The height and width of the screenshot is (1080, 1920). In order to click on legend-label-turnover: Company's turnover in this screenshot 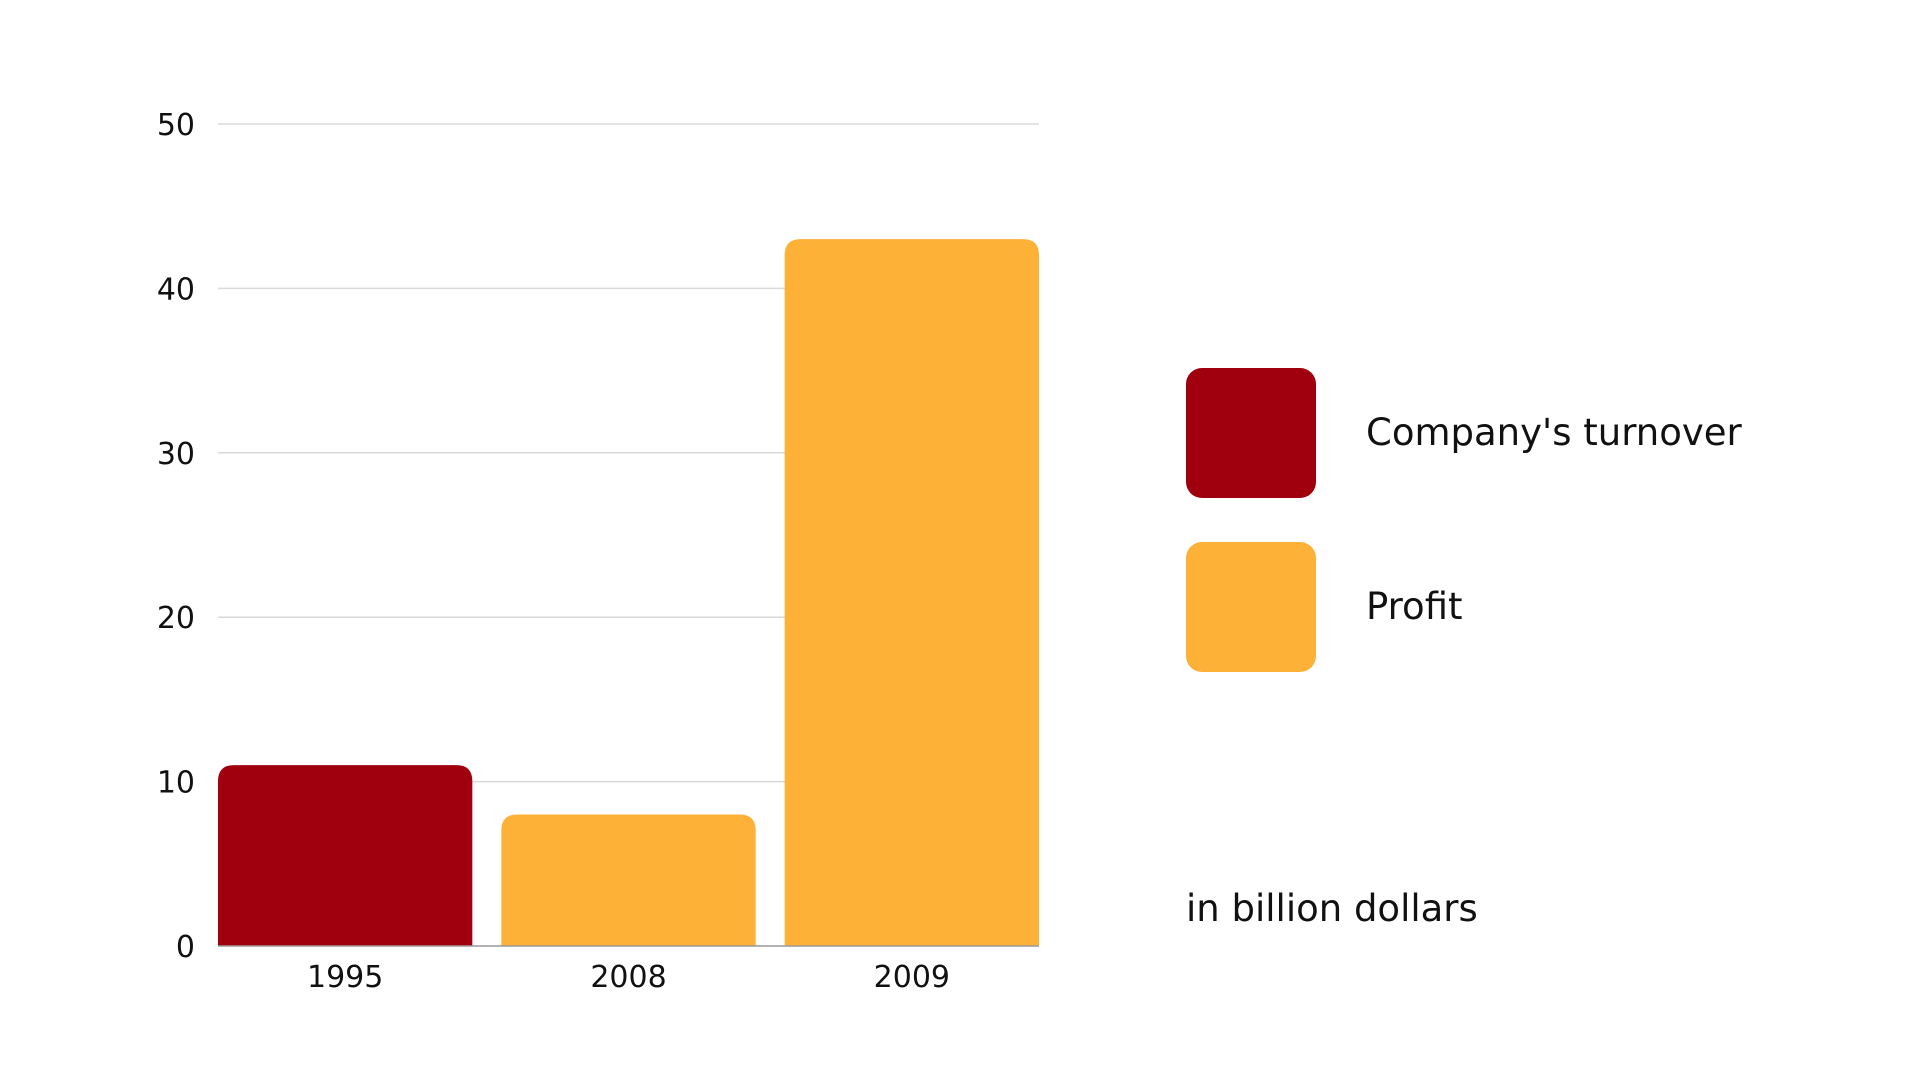, I will do `click(1554, 432)`.